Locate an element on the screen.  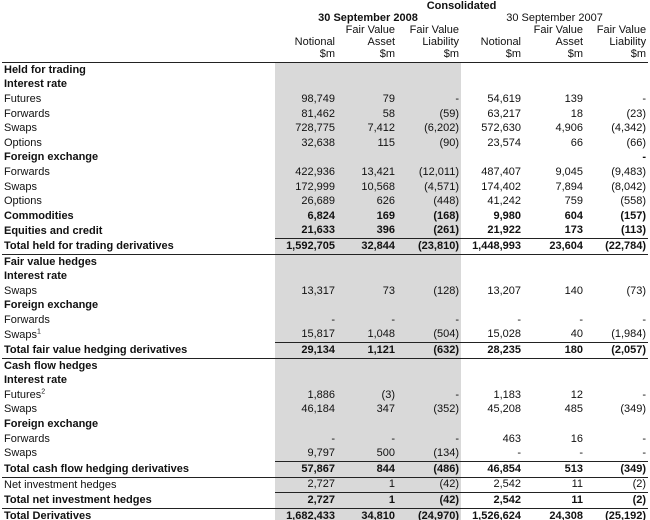
row-label: Interest rate is located at coordinates (138, 380).